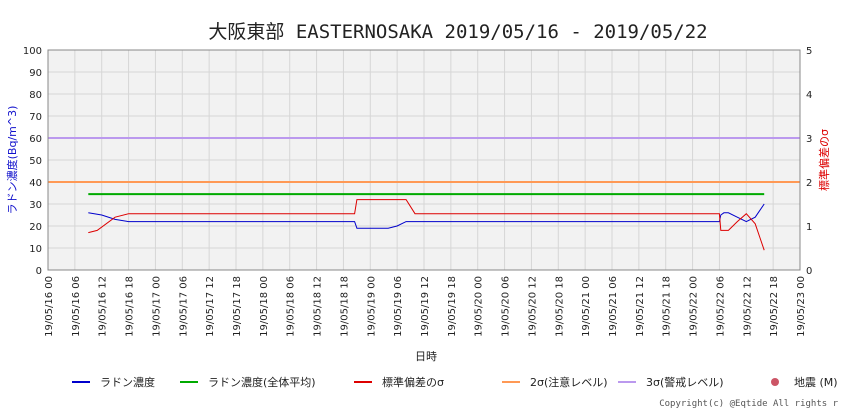  I want to click on y-right-tick-label: 2, so click(809, 183).